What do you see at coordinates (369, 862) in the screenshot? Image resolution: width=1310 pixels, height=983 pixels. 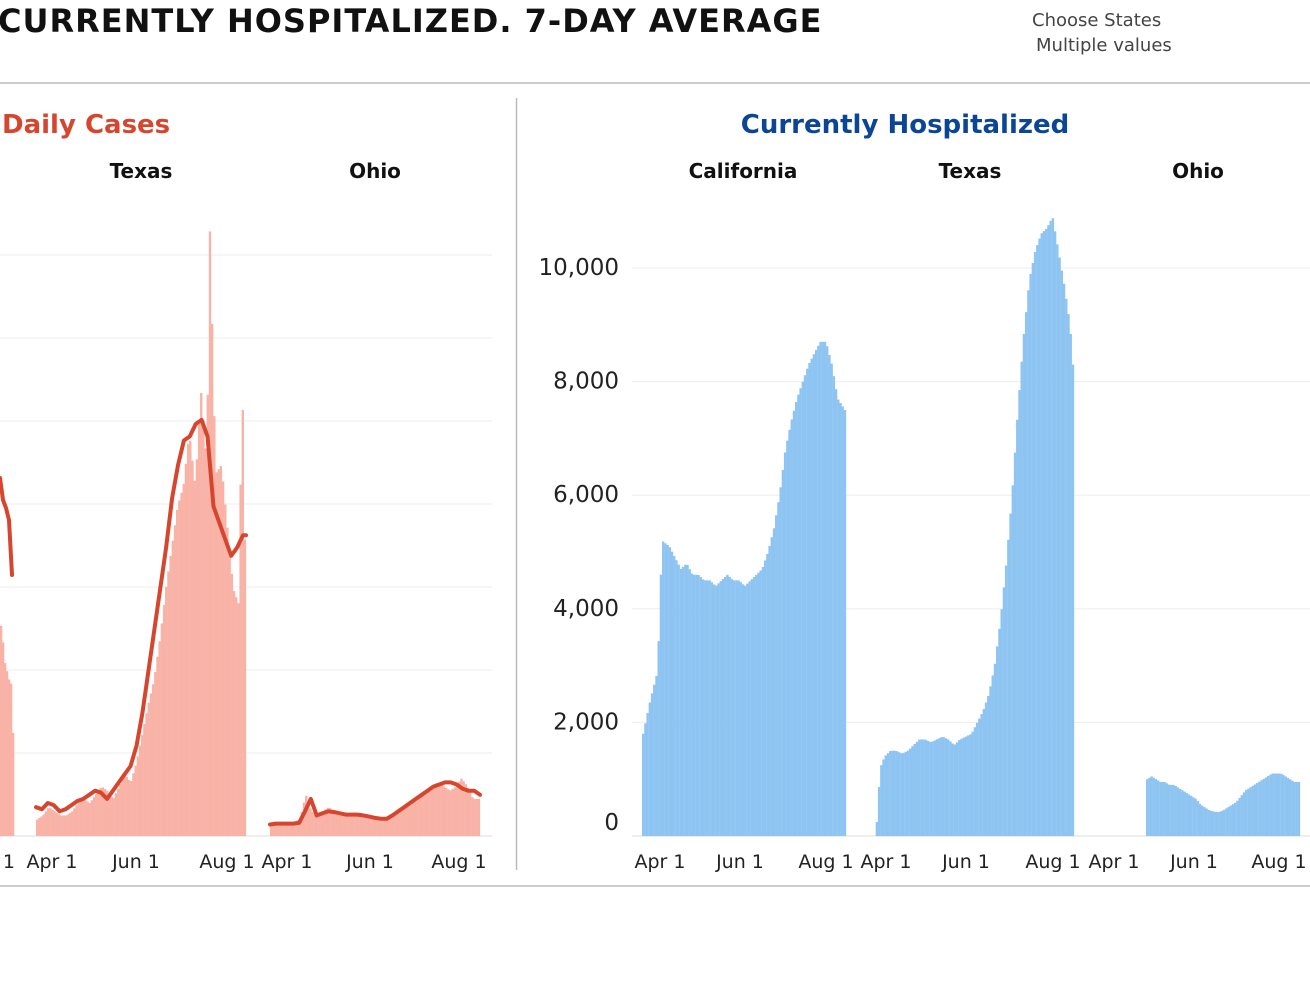 I see `cases-x-tick: Jun 1` at bounding box center [369, 862].